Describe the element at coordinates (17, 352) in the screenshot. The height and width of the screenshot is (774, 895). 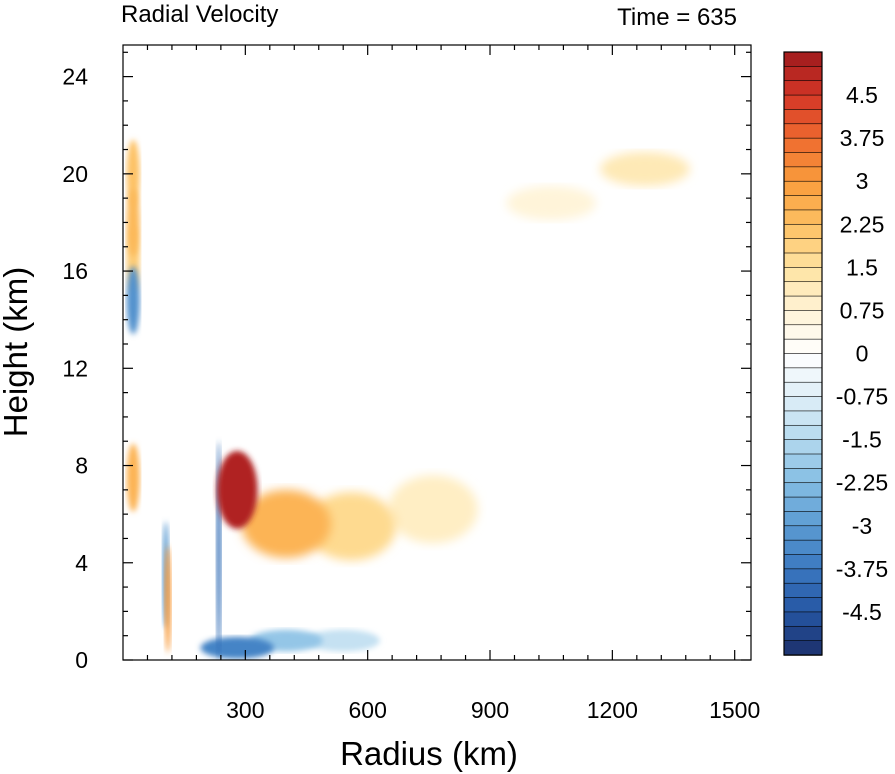
I see `y-axis-label: Height (km)` at that location.